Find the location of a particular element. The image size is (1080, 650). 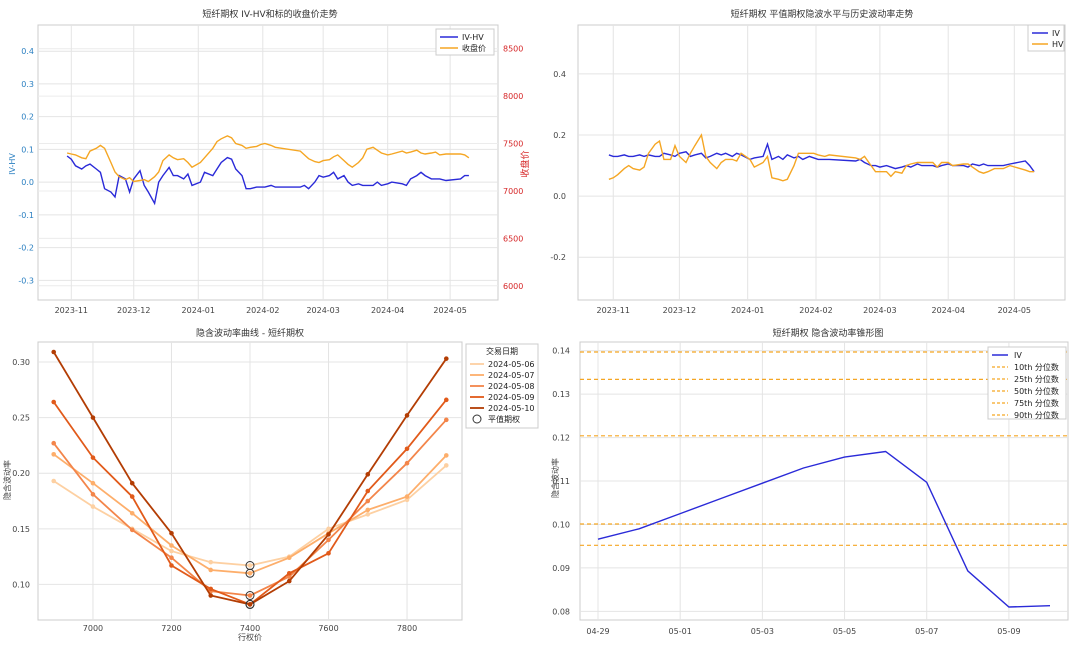

x-axis-label: 行权价 is located at coordinates (250, 637).